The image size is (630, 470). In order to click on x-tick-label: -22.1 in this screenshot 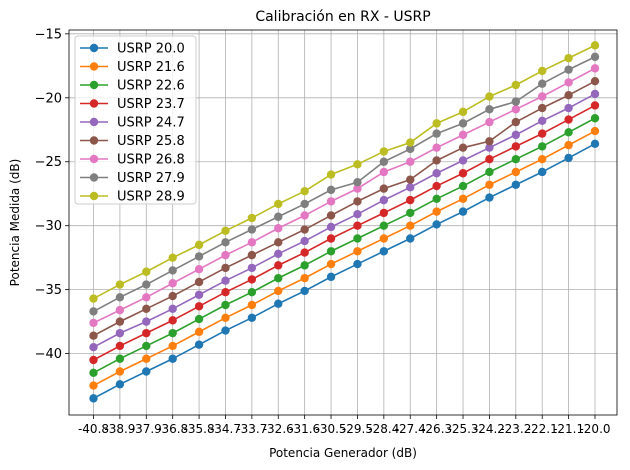, I will do `click(542, 429)`.